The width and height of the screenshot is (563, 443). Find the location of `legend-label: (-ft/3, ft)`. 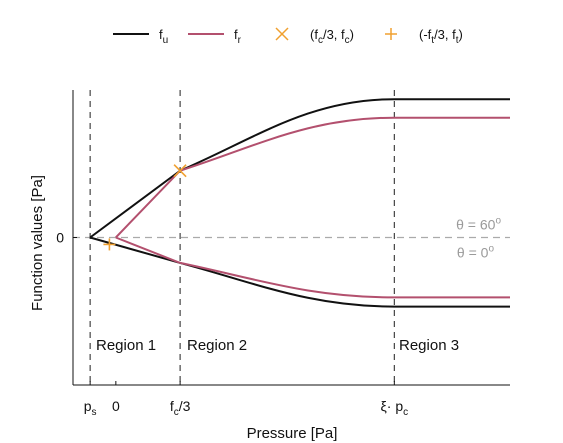

legend-label: (-ft/3, ft) is located at coordinates (441, 36).